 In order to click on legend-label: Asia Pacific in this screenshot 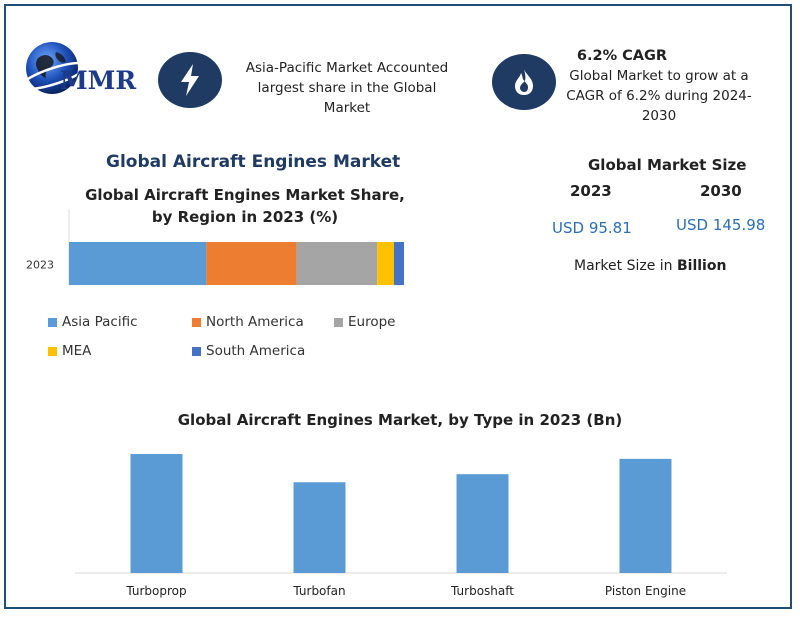, I will do `click(100, 322)`.